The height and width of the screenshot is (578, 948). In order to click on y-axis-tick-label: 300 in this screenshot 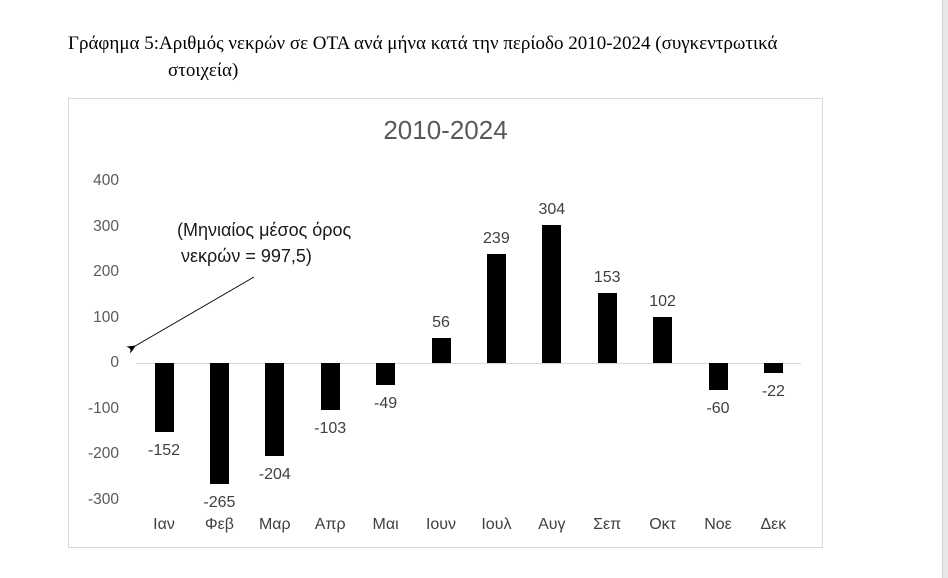, I will do `click(106, 226)`.